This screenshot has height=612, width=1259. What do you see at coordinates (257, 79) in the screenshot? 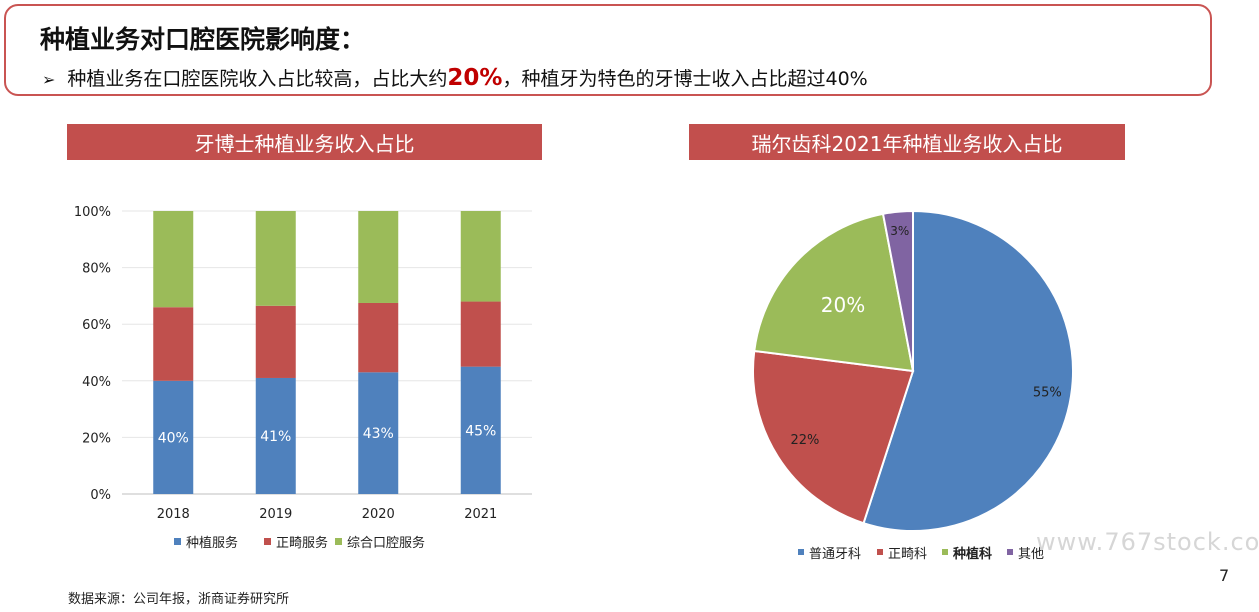
I see `bullet-text-before: 种植业务在口腔医院收入占比较高，占比大约` at bounding box center [257, 79].